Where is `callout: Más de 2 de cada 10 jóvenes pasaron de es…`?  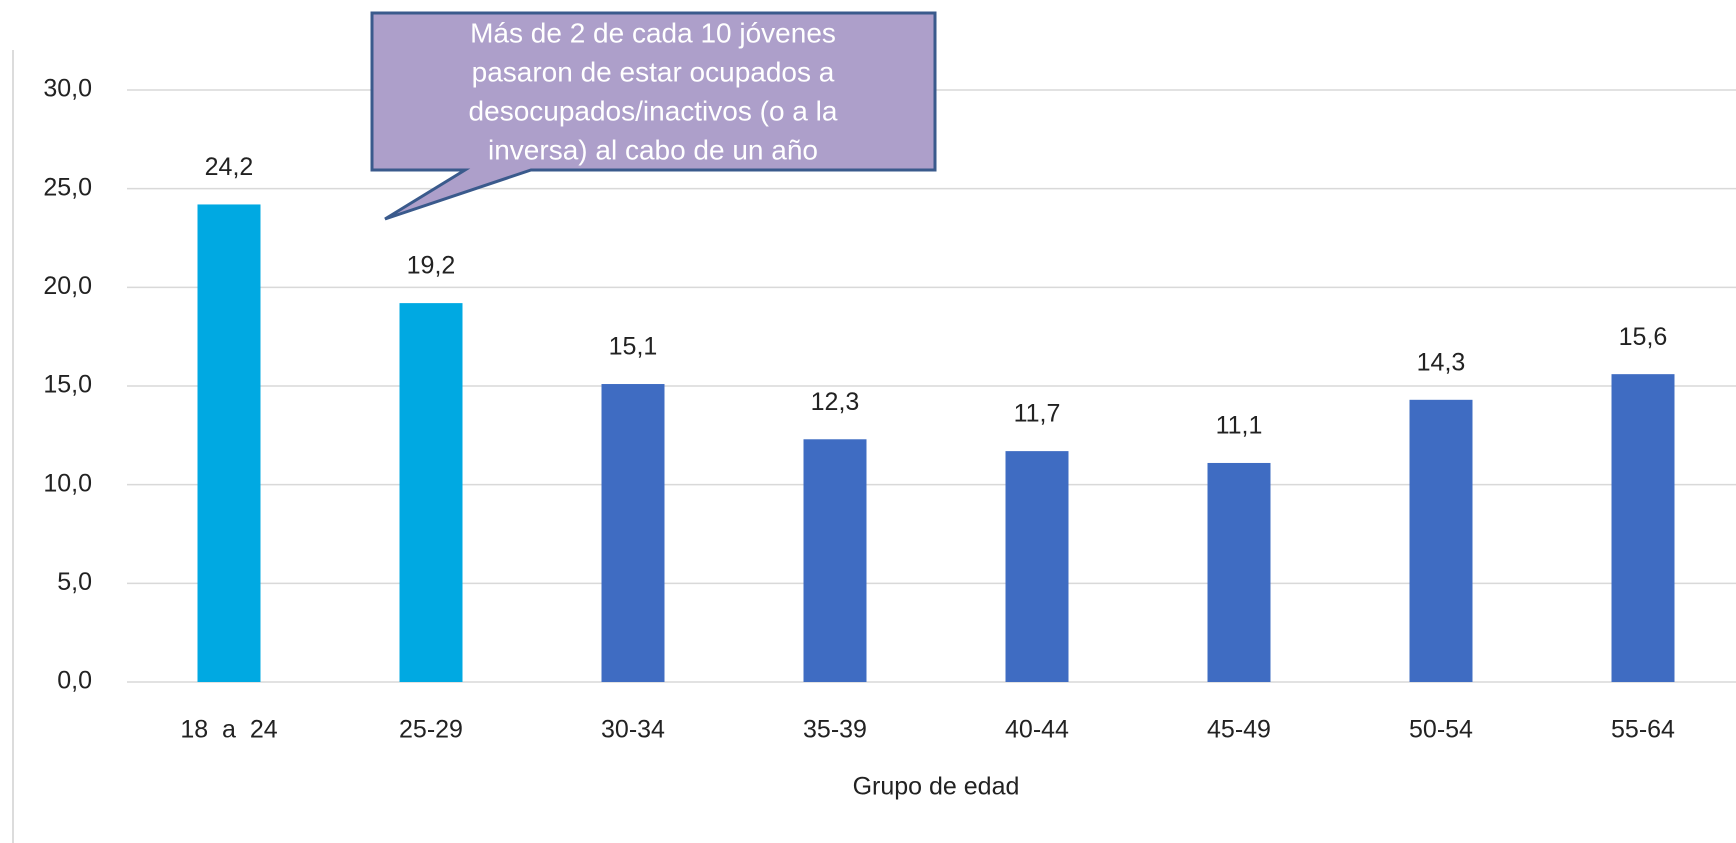
callout: Más de 2 de cada 10 jóvenes pasaron de es… is located at coordinates (653, 116).